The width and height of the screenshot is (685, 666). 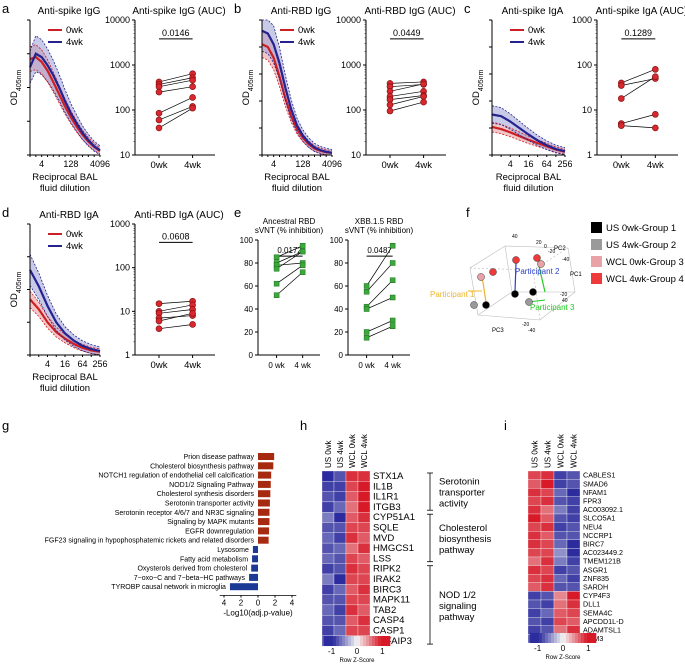 What do you see at coordinates (528, 188) in the screenshot?
I see `x-axis-title: fluid dilution` at bounding box center [528, 188].